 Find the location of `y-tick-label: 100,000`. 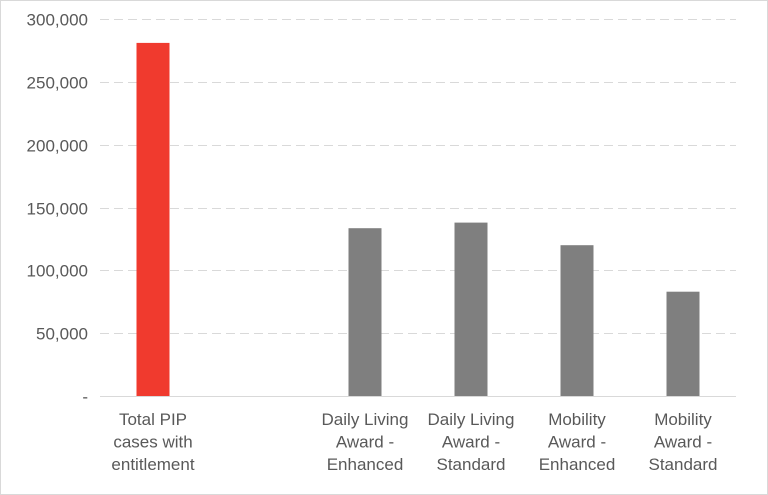

y-tick-label: 100,000 is located at coordinates (57, 271).